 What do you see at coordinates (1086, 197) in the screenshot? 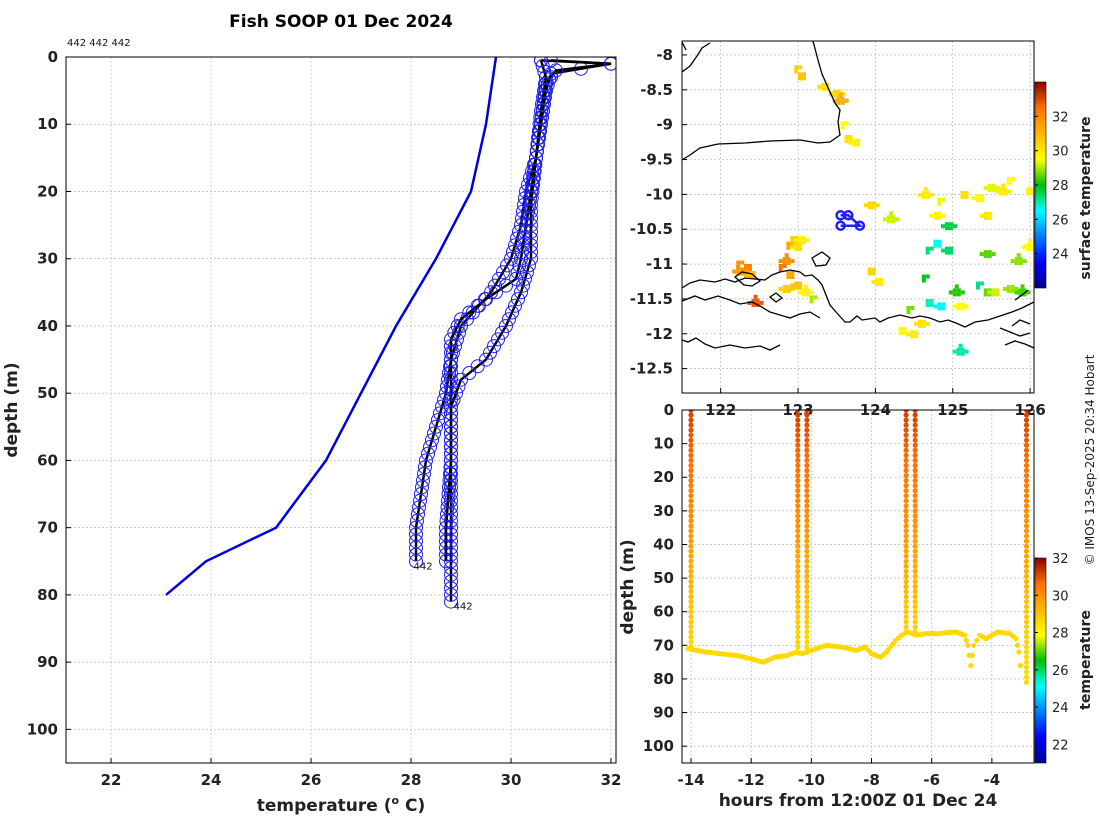
I see `sst-colorbar-label: surface temperature` at bounding box center [1086, 197].